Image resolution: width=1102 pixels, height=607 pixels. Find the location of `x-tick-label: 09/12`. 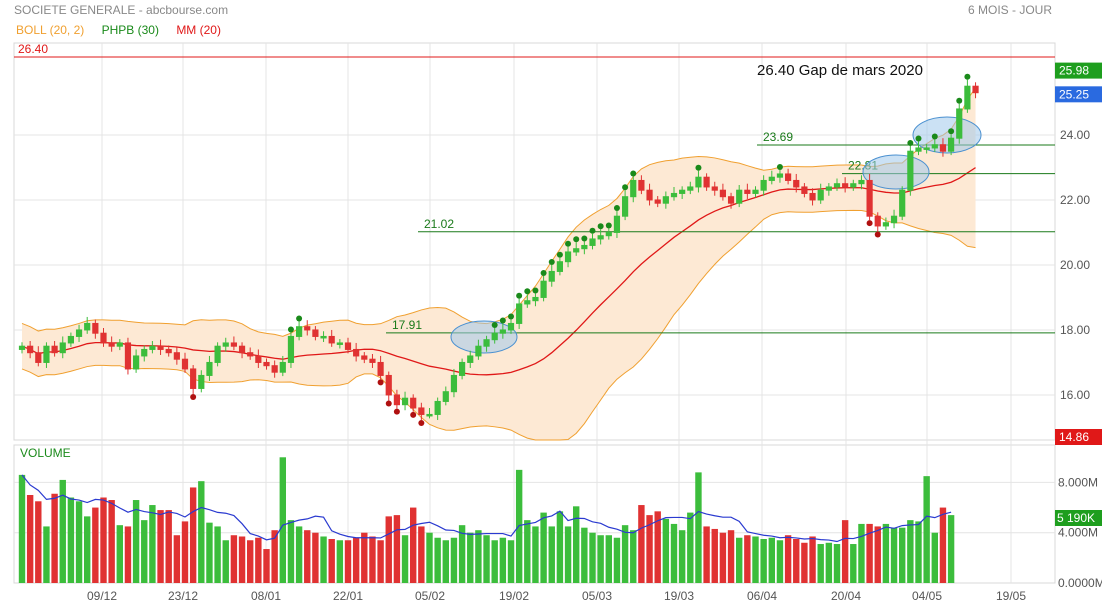

x-tick-label: 09/12 is located at coordinates (102, 596).